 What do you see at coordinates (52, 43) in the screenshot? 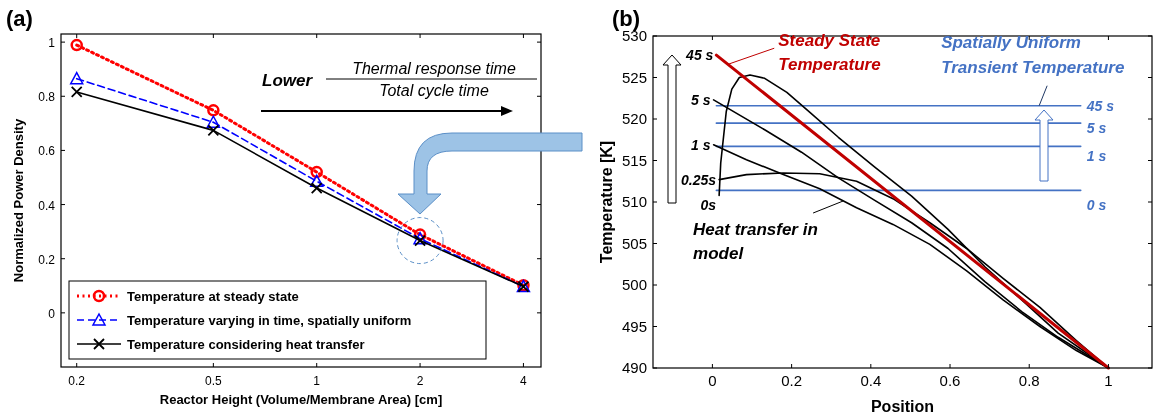
I see `y-tick-label: 1` at bounding box center [52, 43].